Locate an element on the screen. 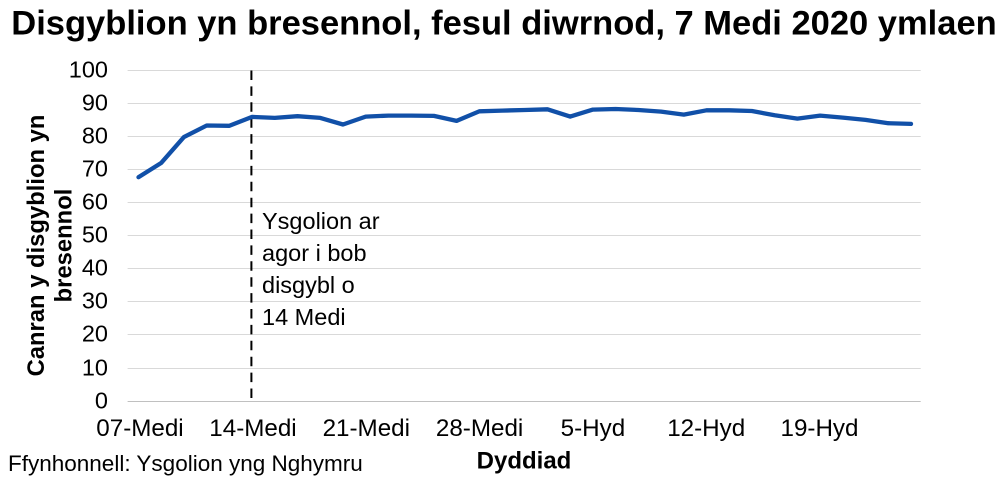 The width and height of the screenshot is (1005, 502). svg-text: 21-Medi is located at coordinates (366, 428).